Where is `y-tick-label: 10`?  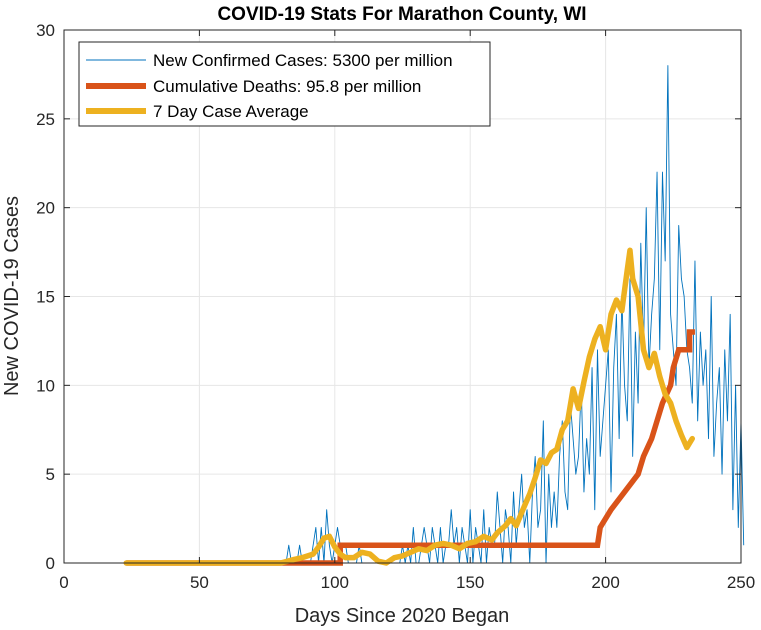 y-tick-label: 10 is located at coordinates (45, 385).